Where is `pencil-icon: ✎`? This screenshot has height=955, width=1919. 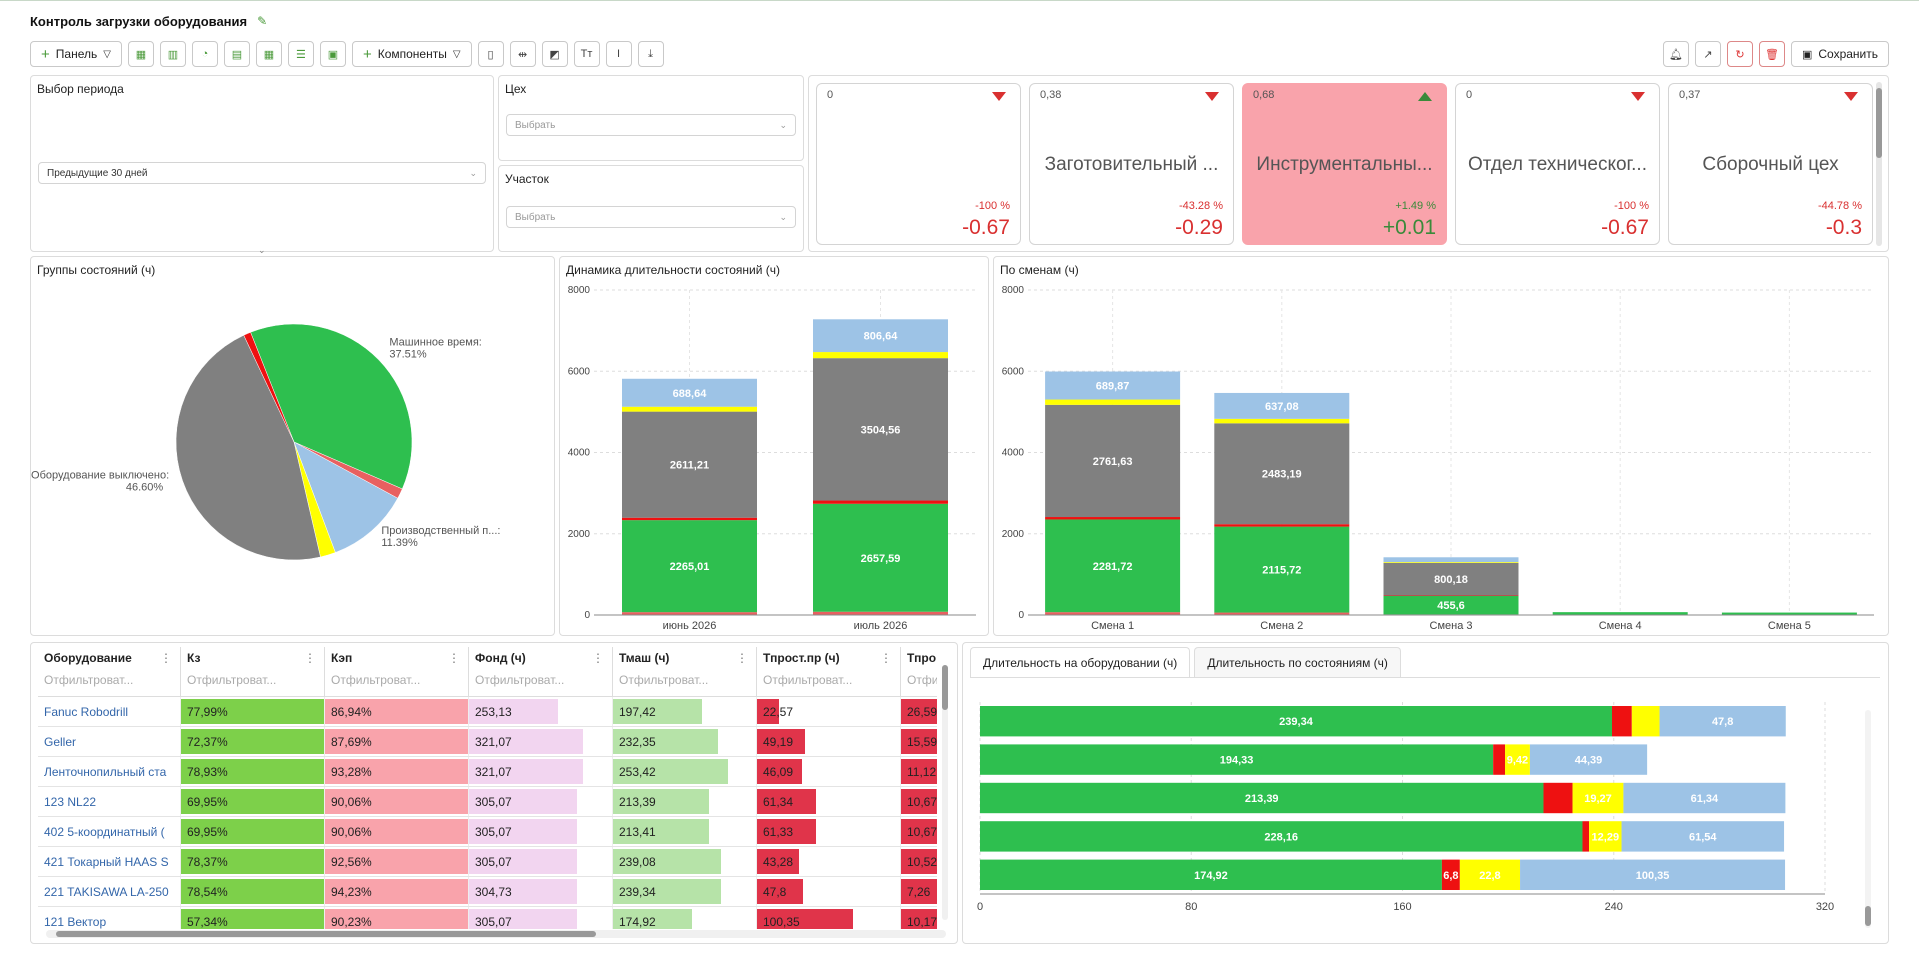 pencil-icon: ✎ is located at coordinates (262, 21).